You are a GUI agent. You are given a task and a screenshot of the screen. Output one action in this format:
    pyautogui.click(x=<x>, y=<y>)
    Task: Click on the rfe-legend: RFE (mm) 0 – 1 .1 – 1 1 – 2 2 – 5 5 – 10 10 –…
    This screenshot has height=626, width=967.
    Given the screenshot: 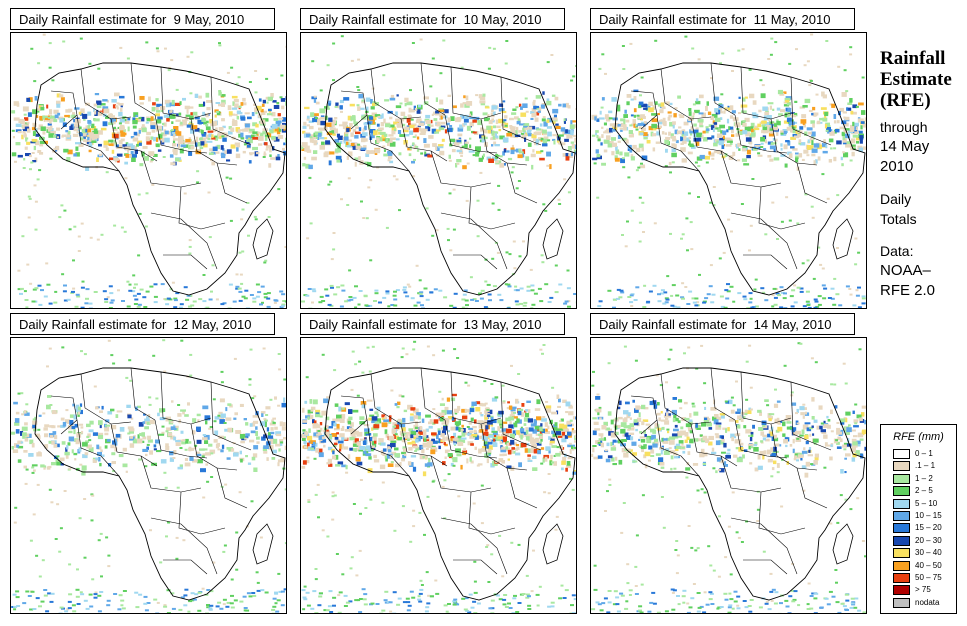 What is the action you would take?
    pyautogui.click(x=918, y=519)
    